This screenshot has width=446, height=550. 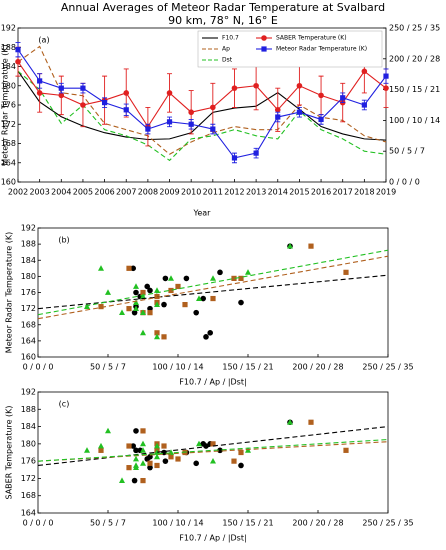 I want to click on x-tick-label: 2012, so click(x=234, y=192).